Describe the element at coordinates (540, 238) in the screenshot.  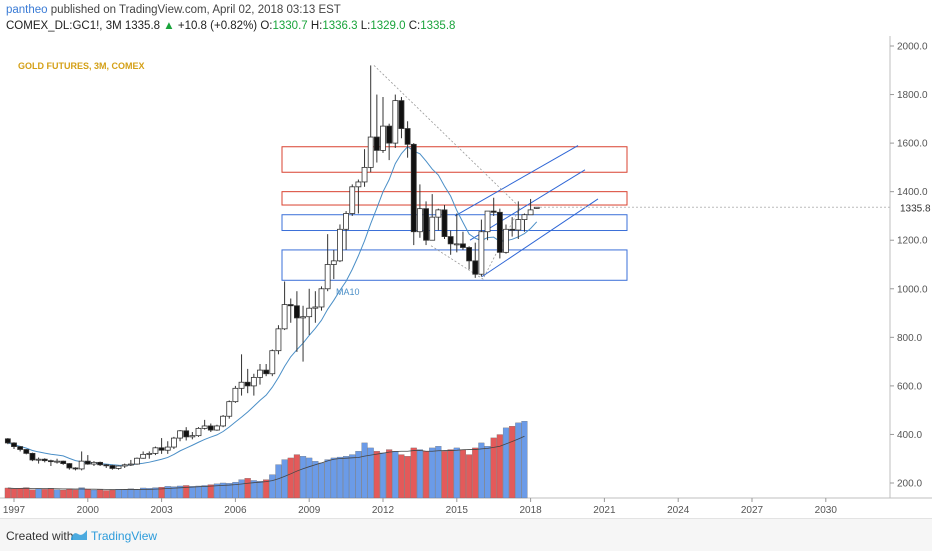
I see `channel-line-bottom` at that location.